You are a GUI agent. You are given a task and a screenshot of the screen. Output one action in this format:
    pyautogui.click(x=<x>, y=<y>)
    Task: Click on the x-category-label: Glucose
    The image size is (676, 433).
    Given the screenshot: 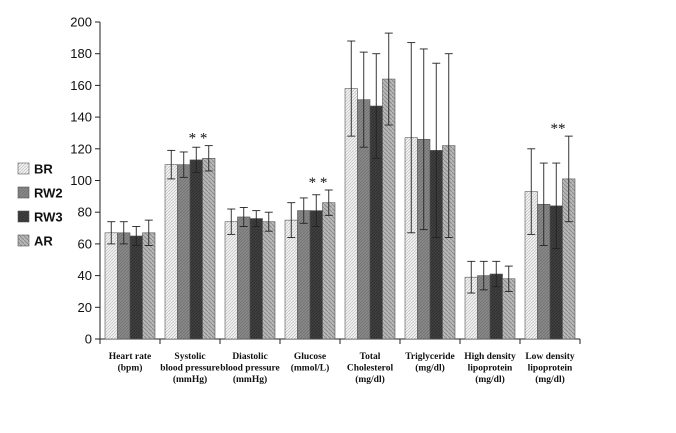 What is the action you would take?
    pyautogui.click(x=310, y=357)
    